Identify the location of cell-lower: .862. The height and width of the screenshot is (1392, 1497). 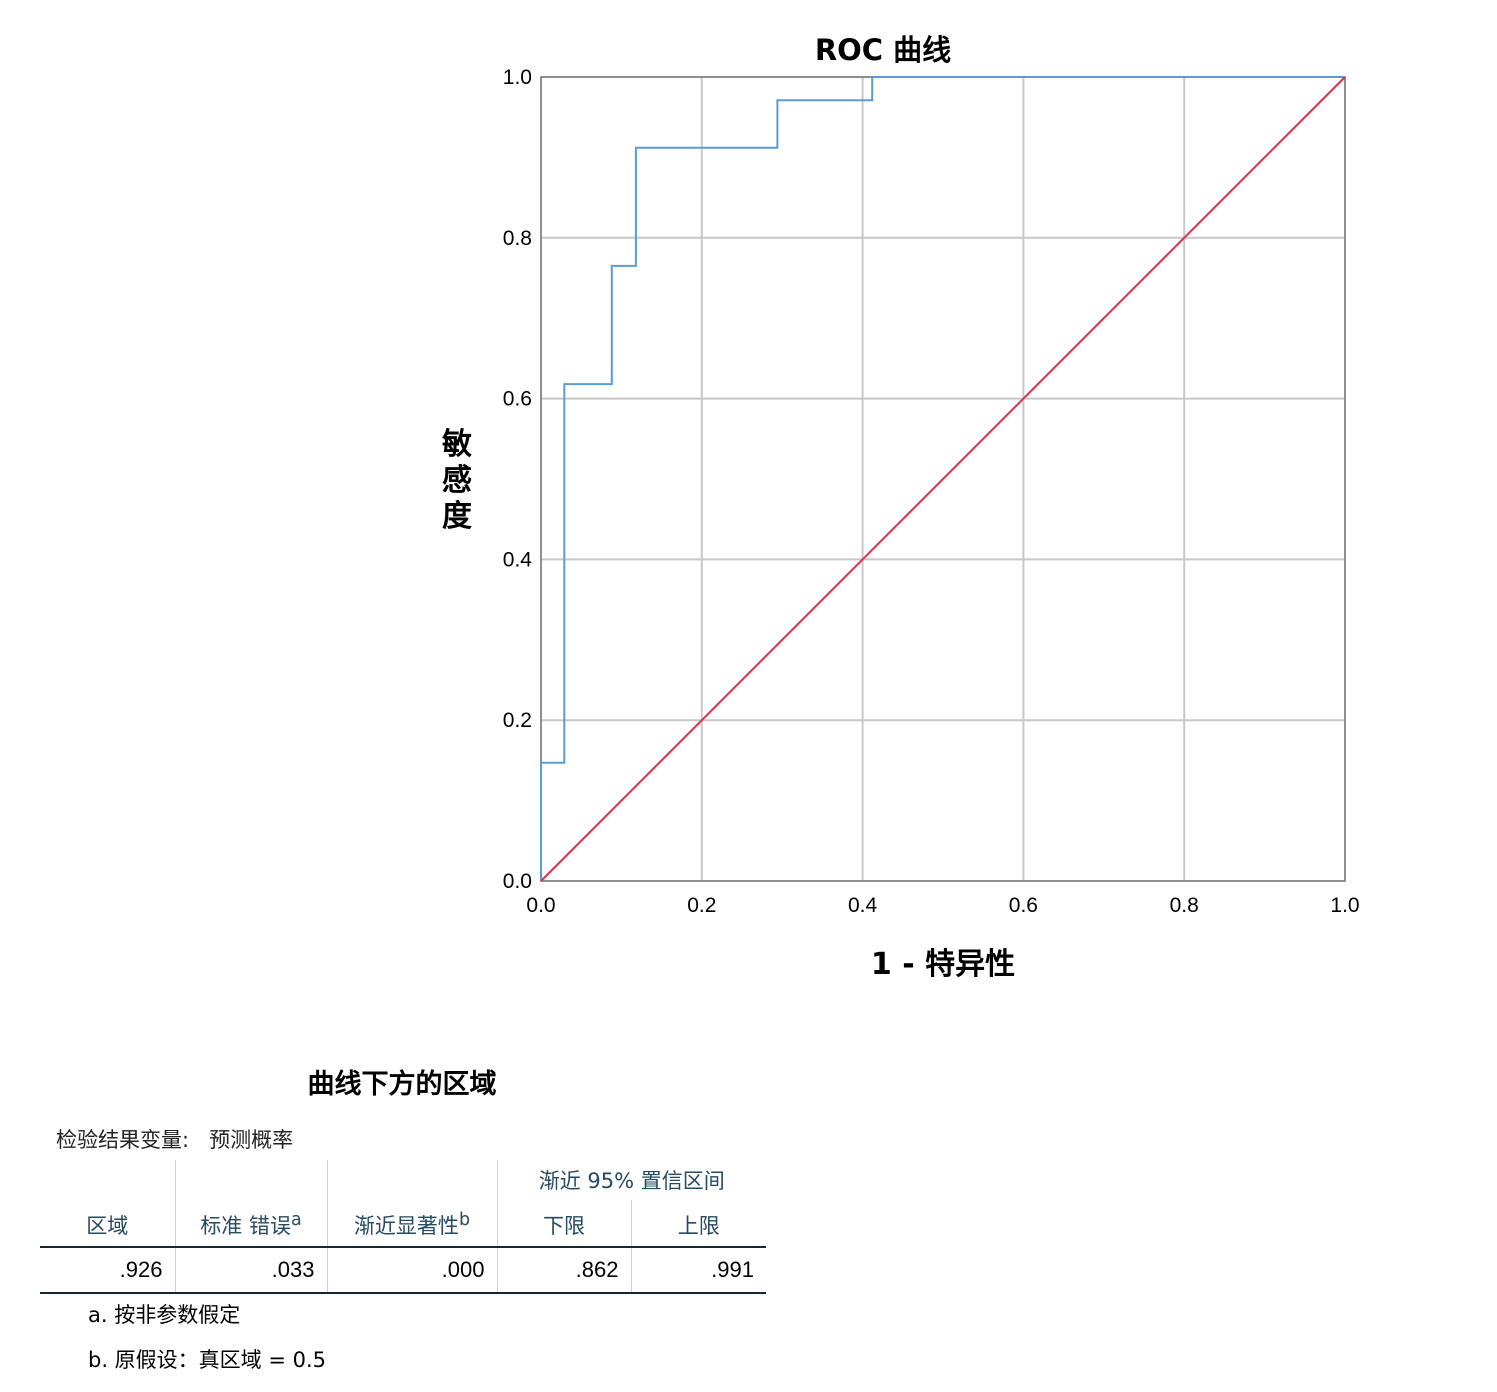
(563, 1270).